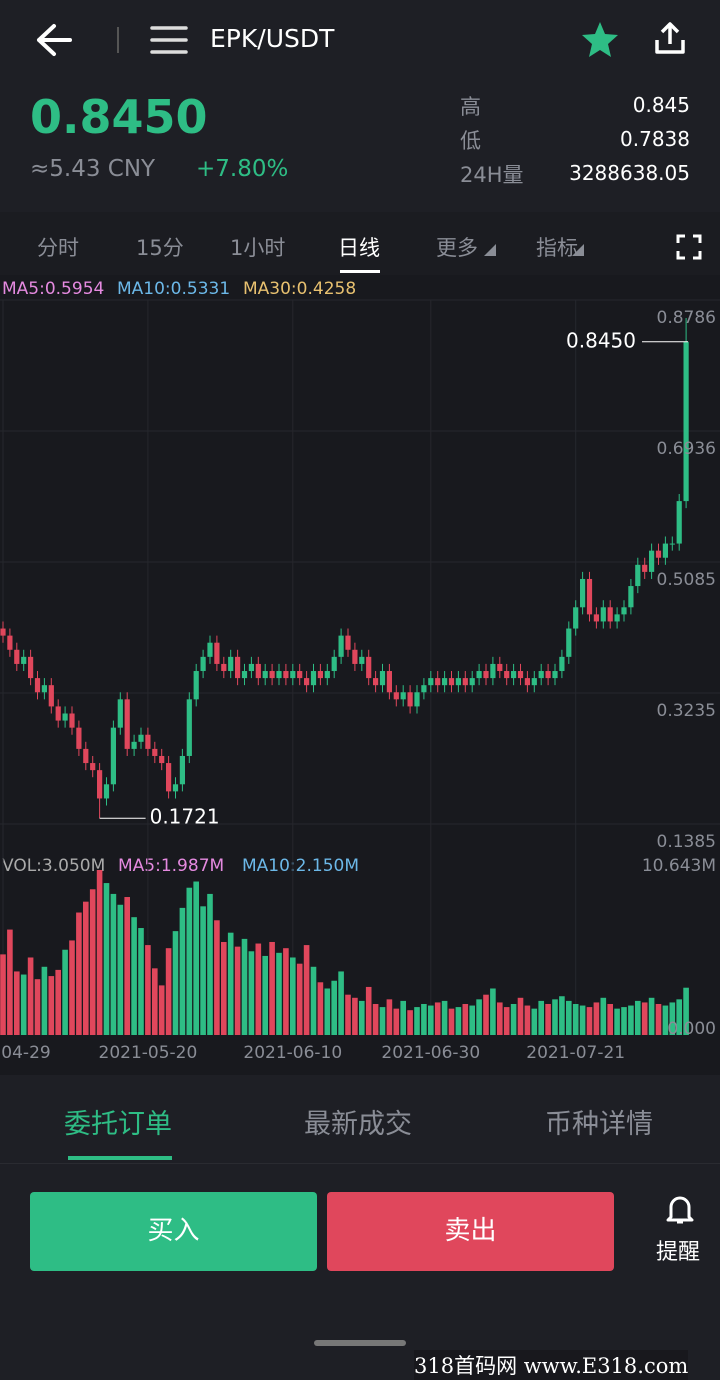  Describe the element at coordinates (25, 1053) in the screenshot. I see `x-tick-label: 04-29` at that location.